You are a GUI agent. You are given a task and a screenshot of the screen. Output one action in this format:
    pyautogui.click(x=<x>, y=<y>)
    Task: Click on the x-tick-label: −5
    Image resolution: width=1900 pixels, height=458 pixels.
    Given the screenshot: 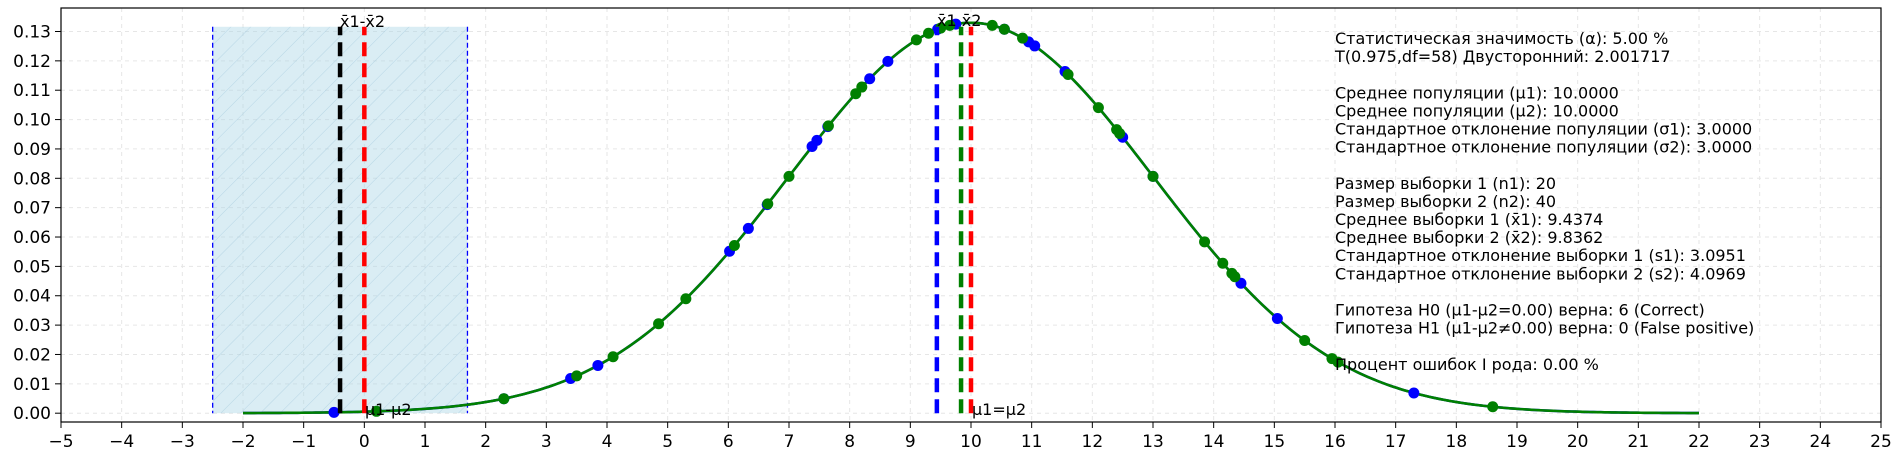 What is the action you would take?
    pyautogui.click(x=60, y=442)
    